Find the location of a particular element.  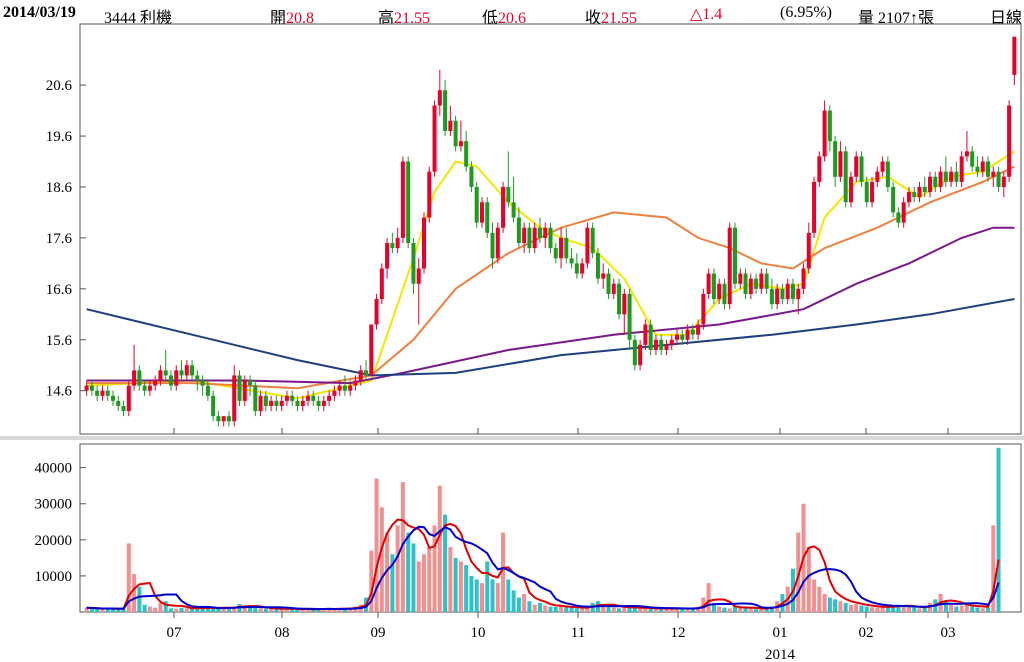

price-ytick-label: 18.6 is located at coordinates (59, 188).